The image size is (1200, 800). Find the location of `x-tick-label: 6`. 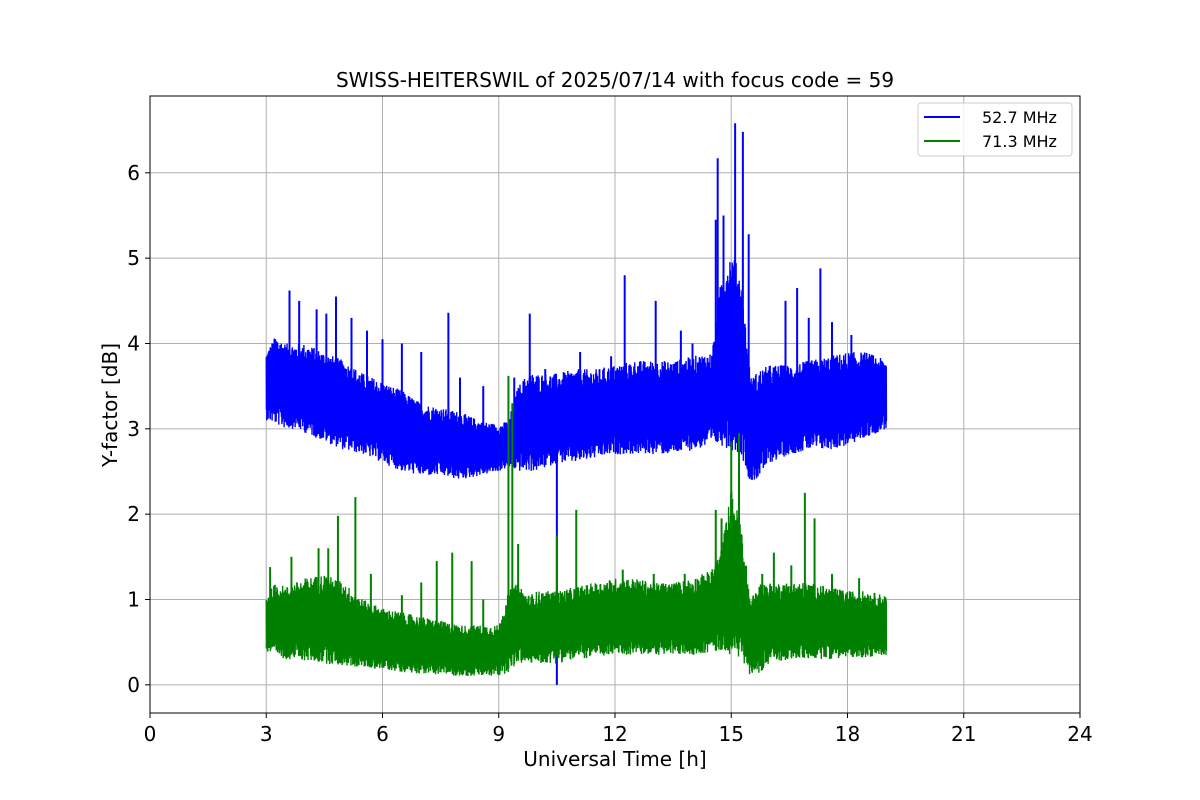

x-tick-label: 6 is located at coordinates (382, 734).